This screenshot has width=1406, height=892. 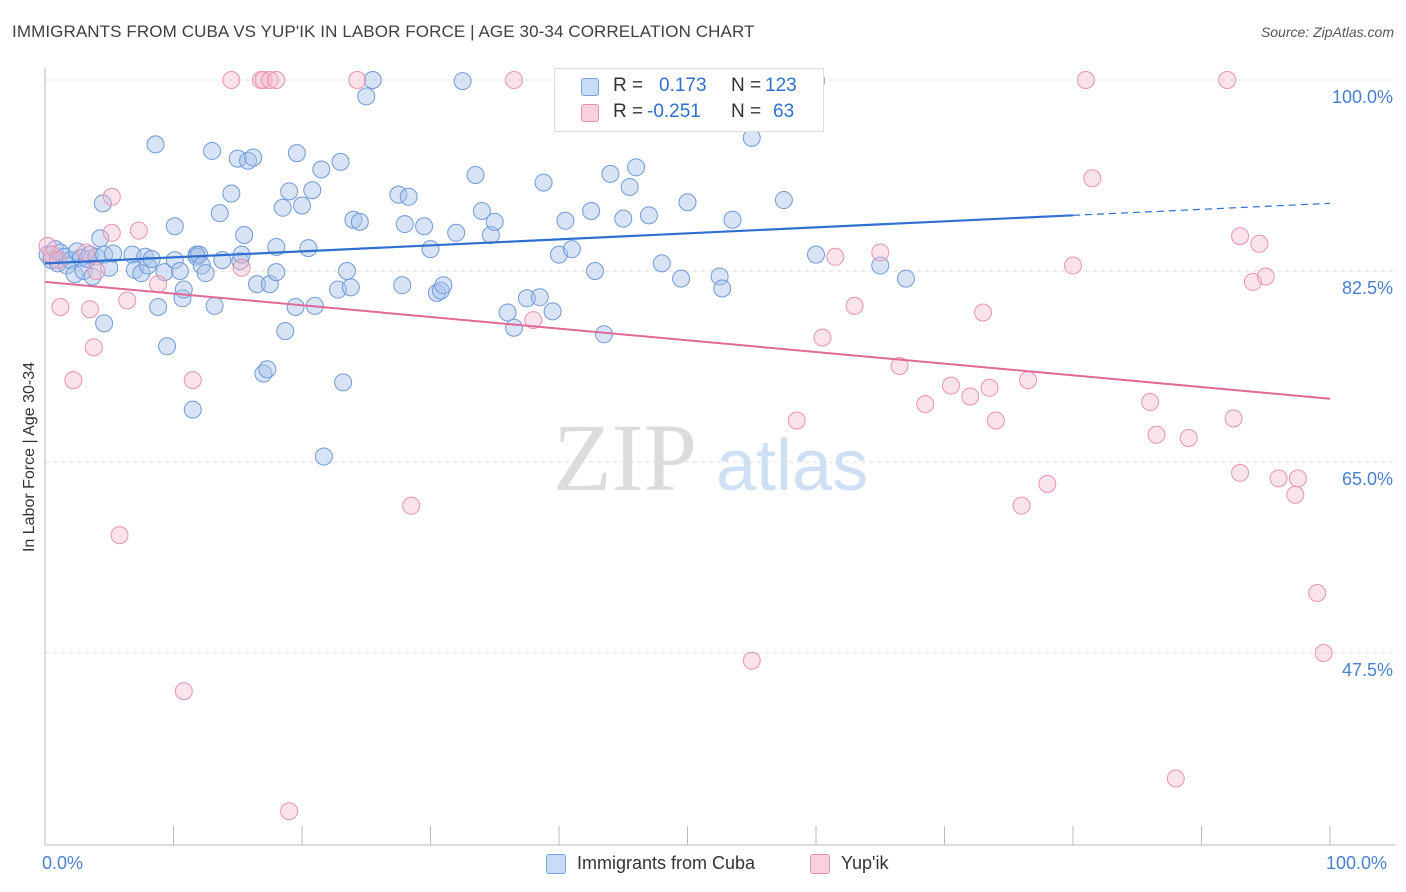 What do you see at coordinates (865, 863) in the screenshot?
I see `legend-label-yupik: Yup'ik` at bounding box center [865, 863].